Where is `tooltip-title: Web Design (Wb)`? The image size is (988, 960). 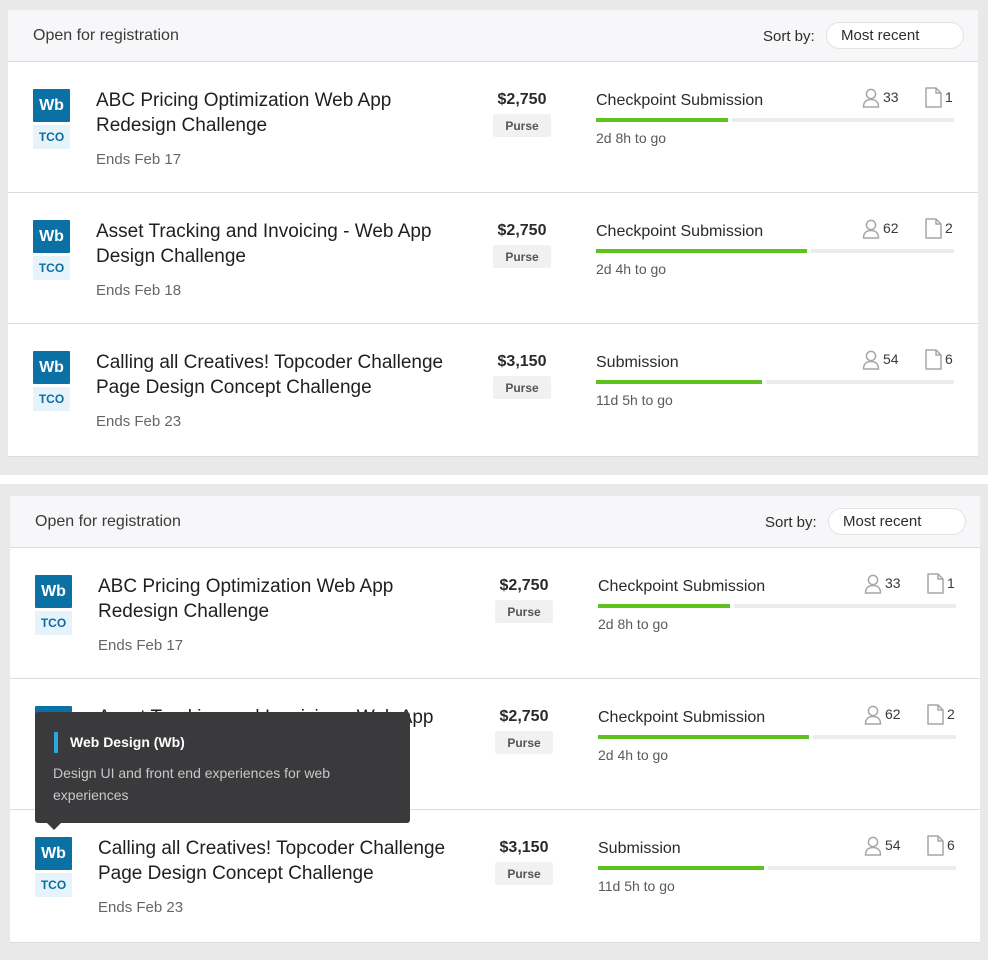 tooltip-title: Web Design (Wb) is located at coordinates (127, 742).